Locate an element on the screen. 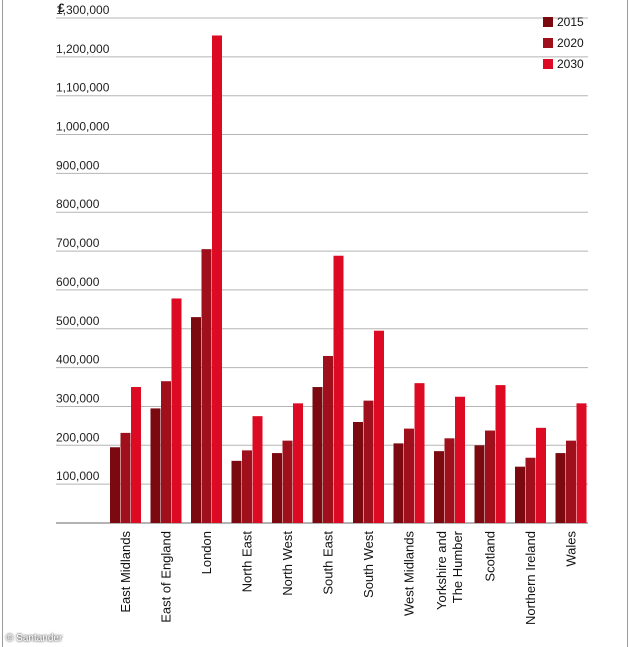  category-label: North West is located at coordinates (287, 563).